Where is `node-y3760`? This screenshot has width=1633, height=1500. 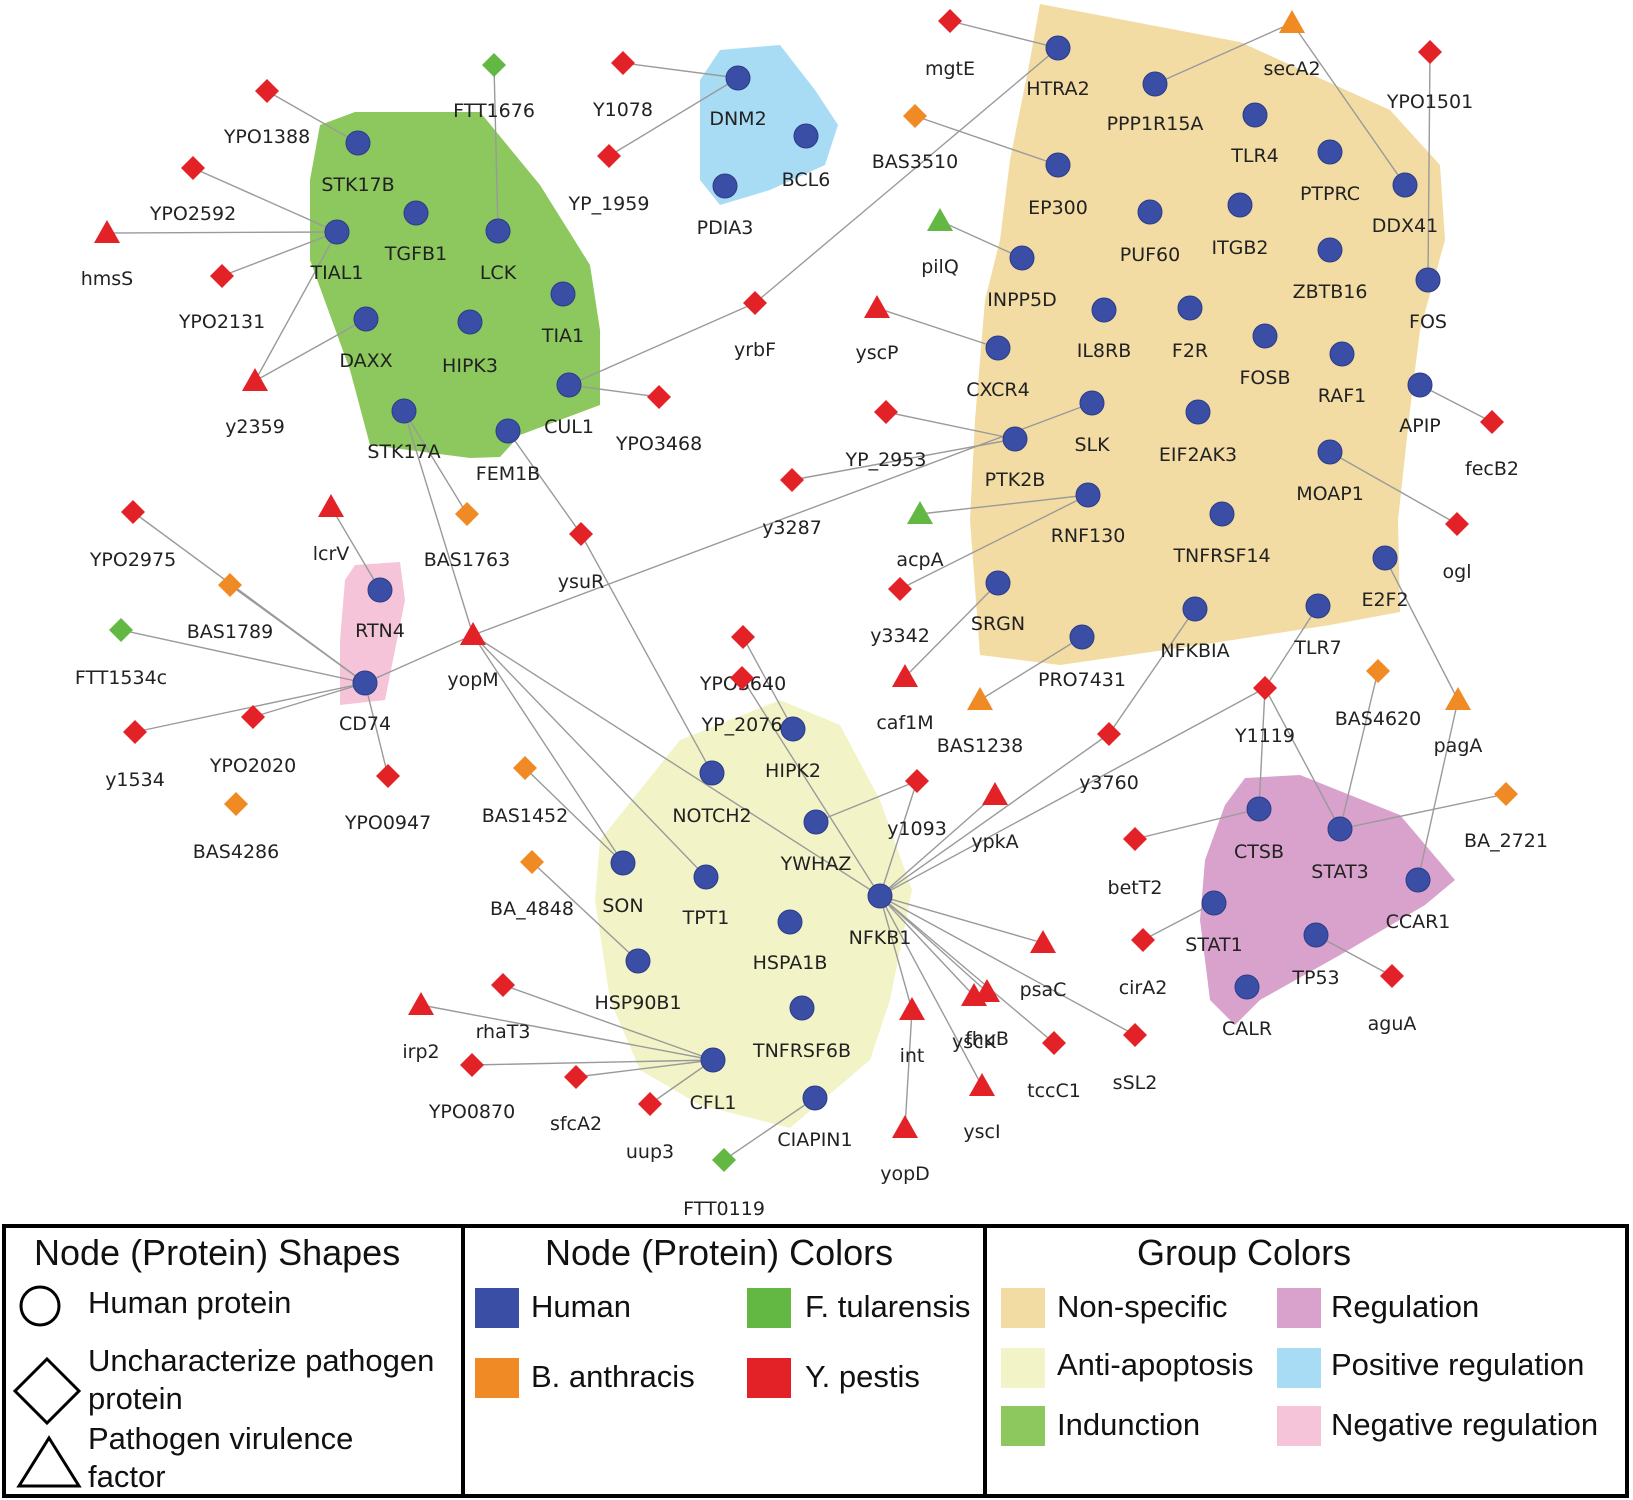 node-y3760 is located at coordinates (1109, 734).